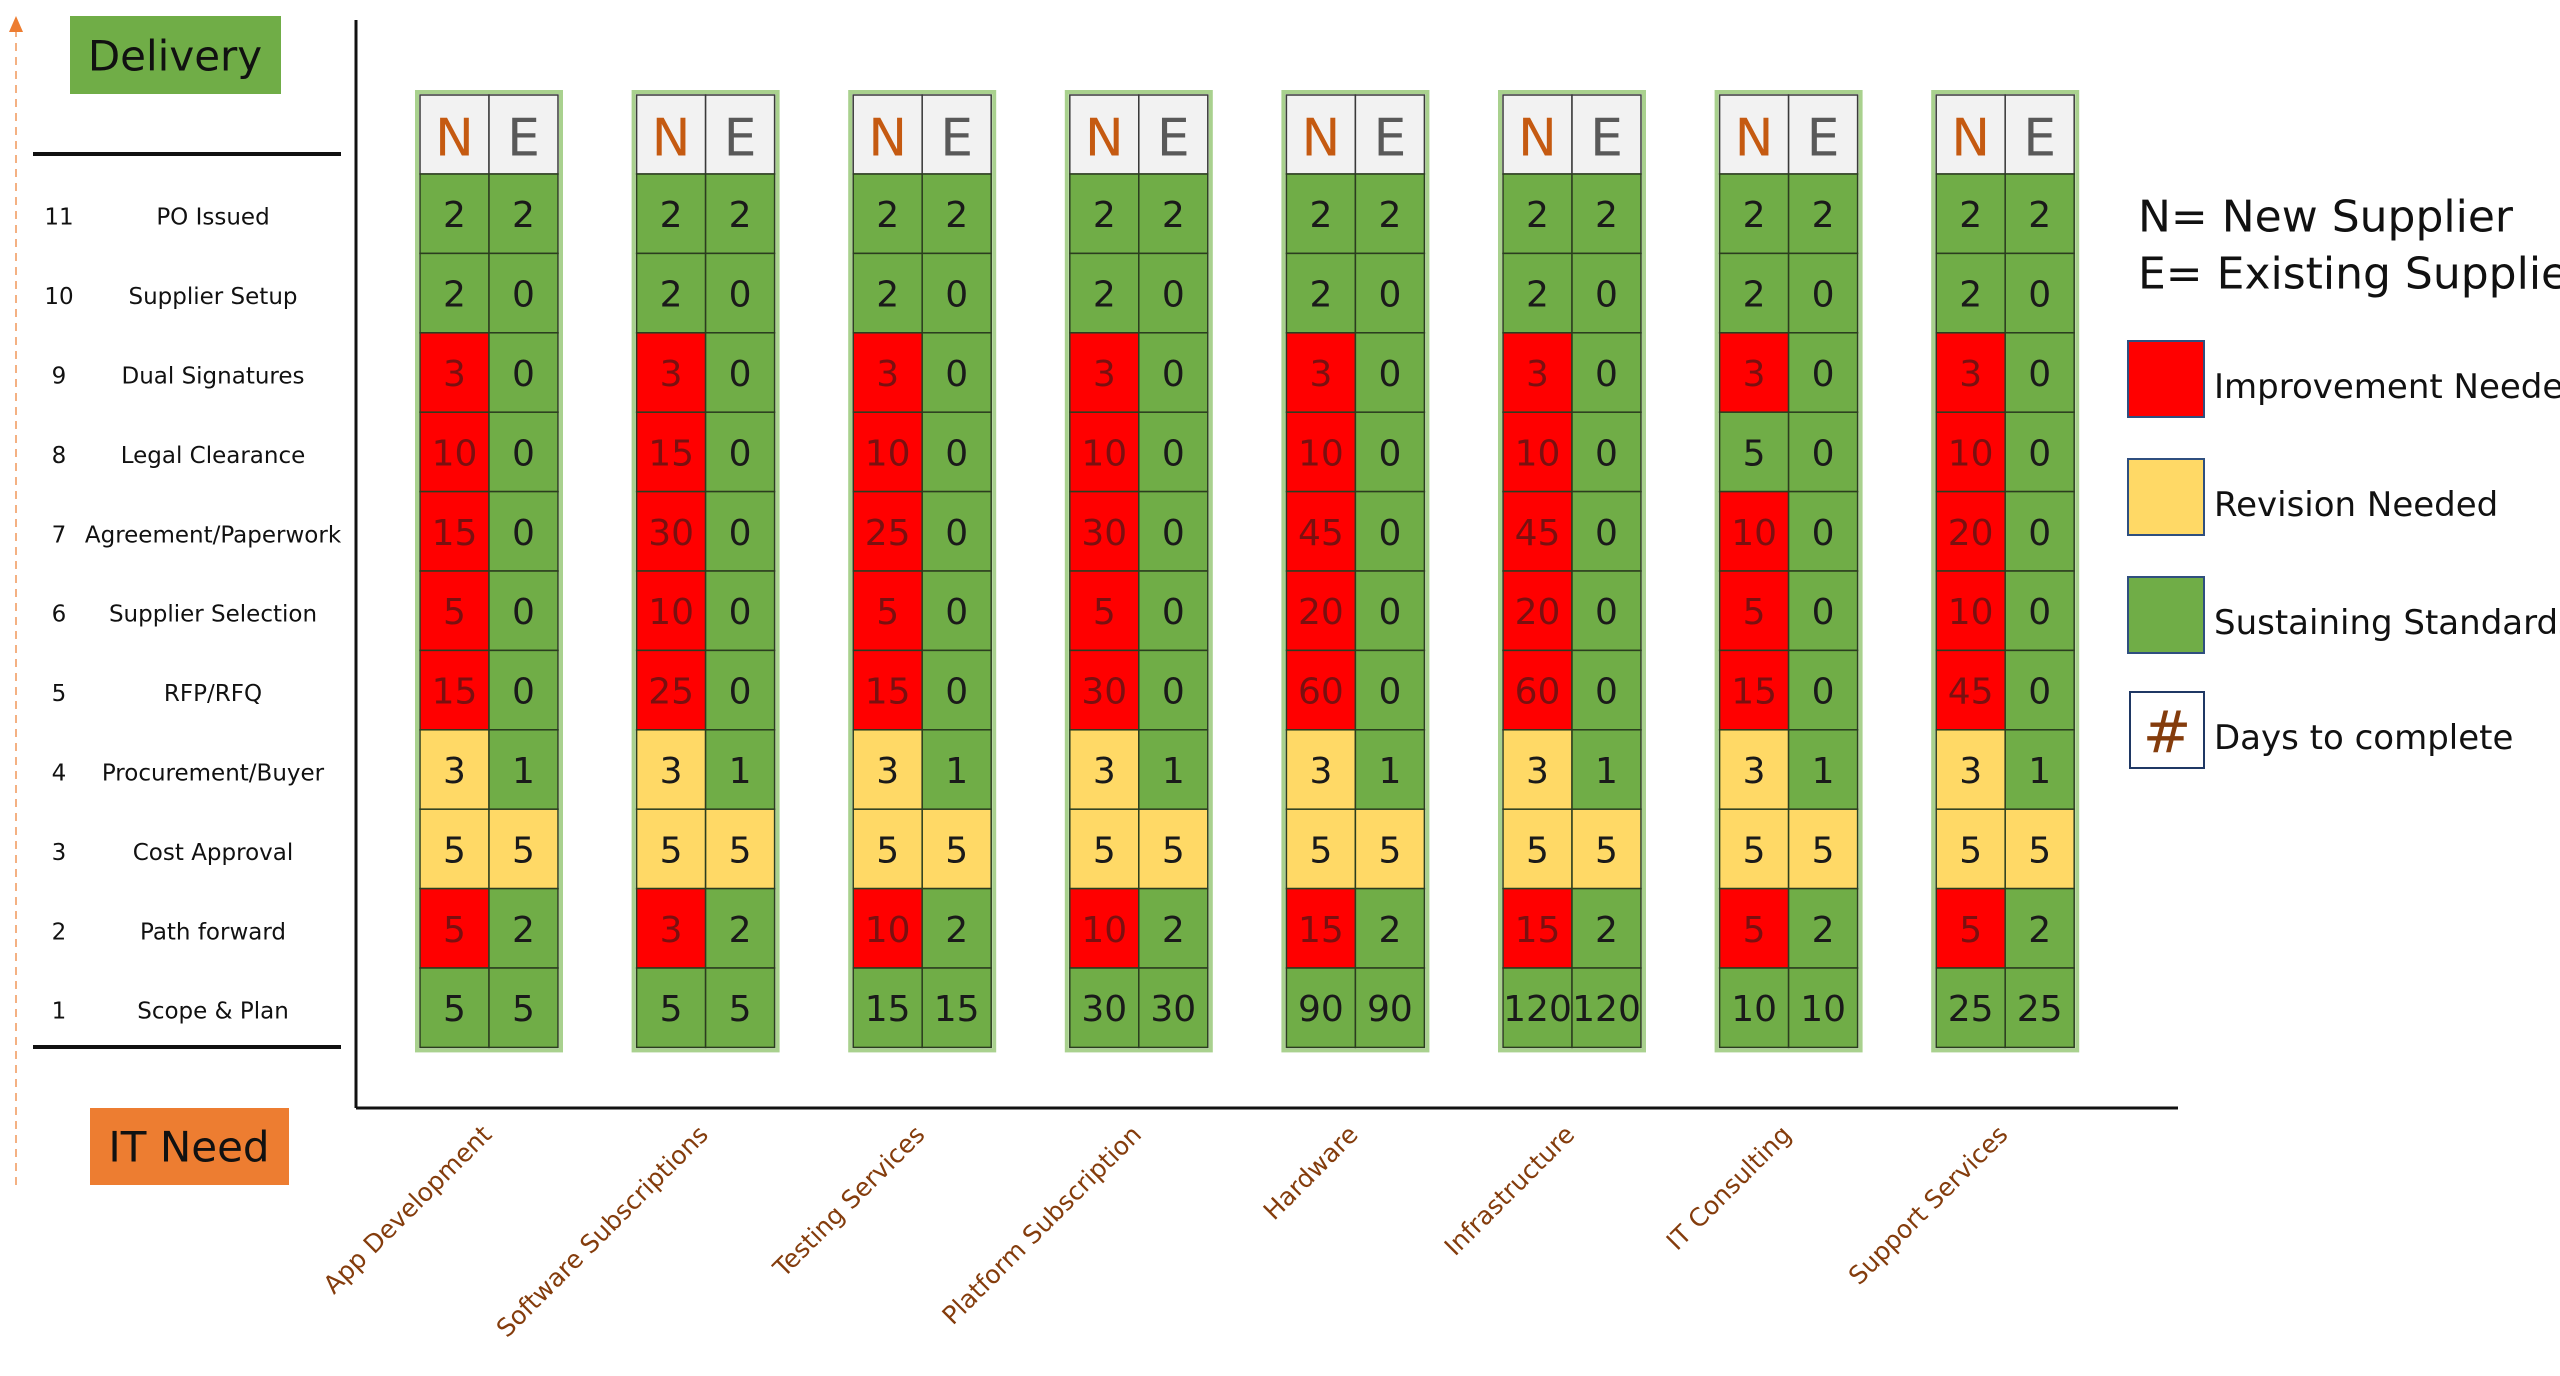 Image resolution: width=2560 pixels, height=1376 pixels. I want to click on cell-value: 25, so click(2040, 1009).